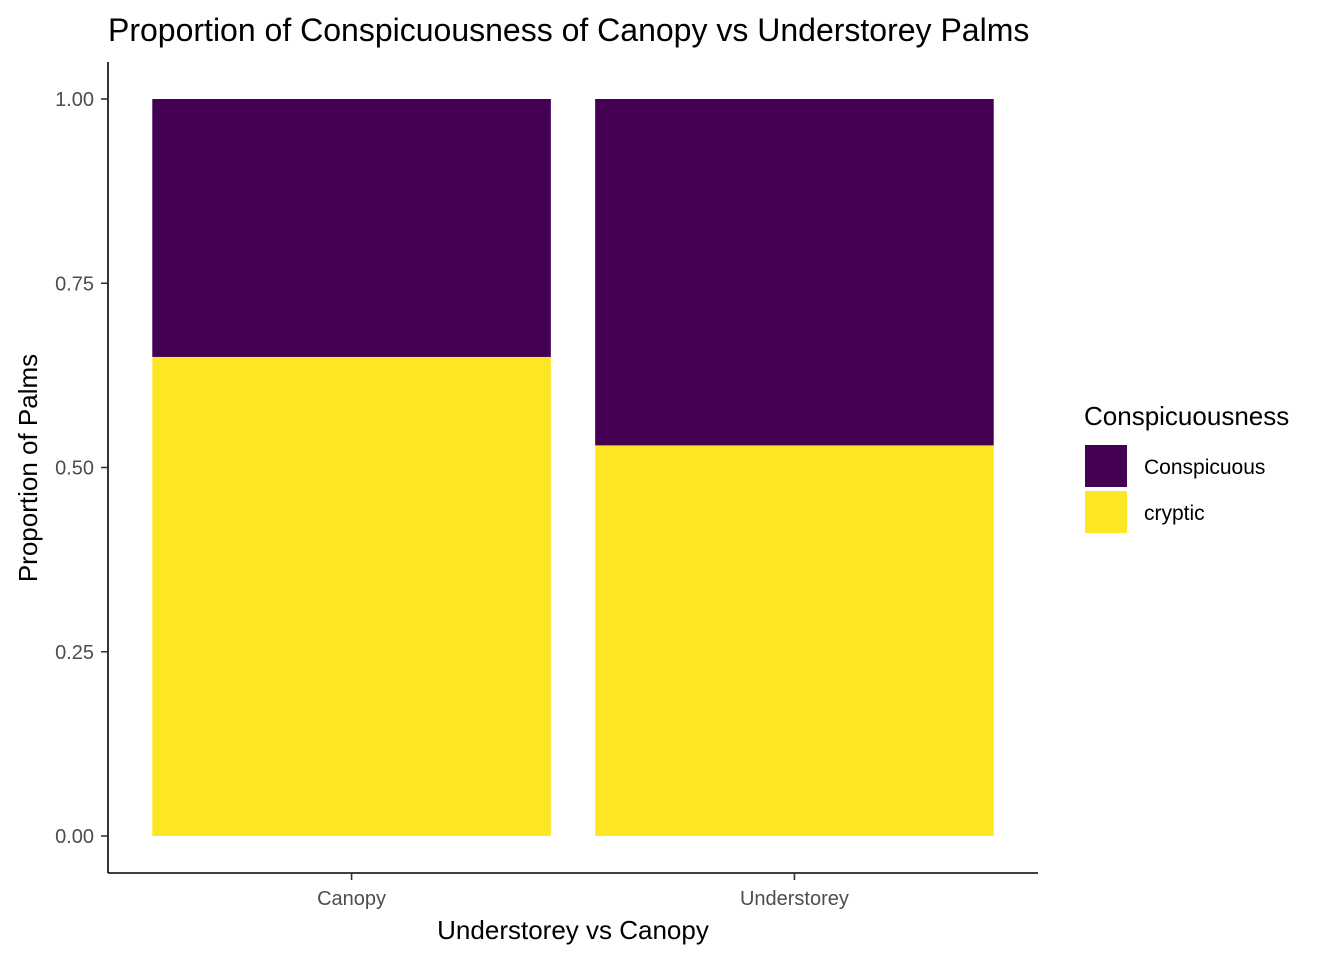 The height and width of the screenshot is (960, 1344). Describe the element at coordinates (573, 930) in the screenshot. I see `x-axis-title: Understorey vs Canopy` at that location.